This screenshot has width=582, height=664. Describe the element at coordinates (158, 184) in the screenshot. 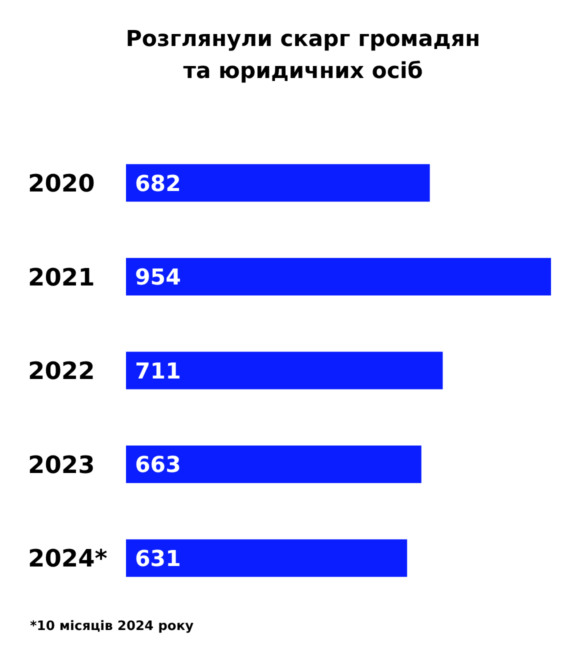

I see `data-label: 682` at that location.